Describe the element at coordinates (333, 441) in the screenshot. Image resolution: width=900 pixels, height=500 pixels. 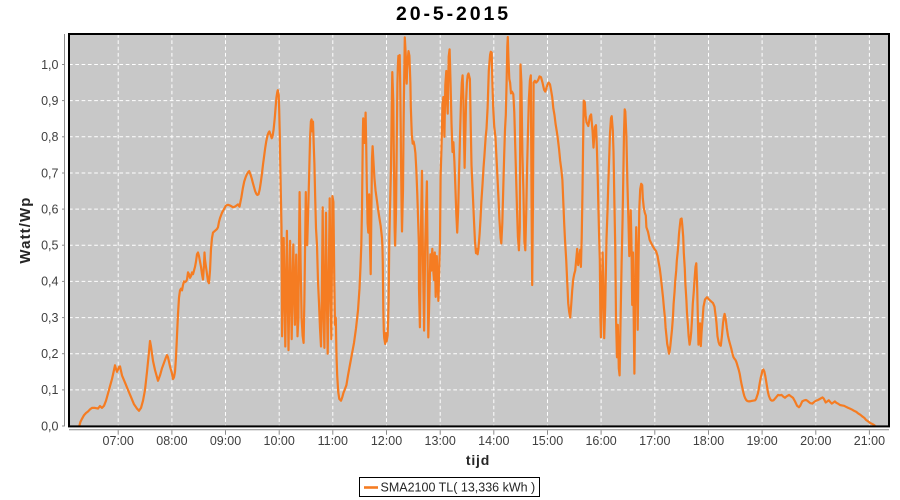
I see `svg-text: 11:00` at that location.